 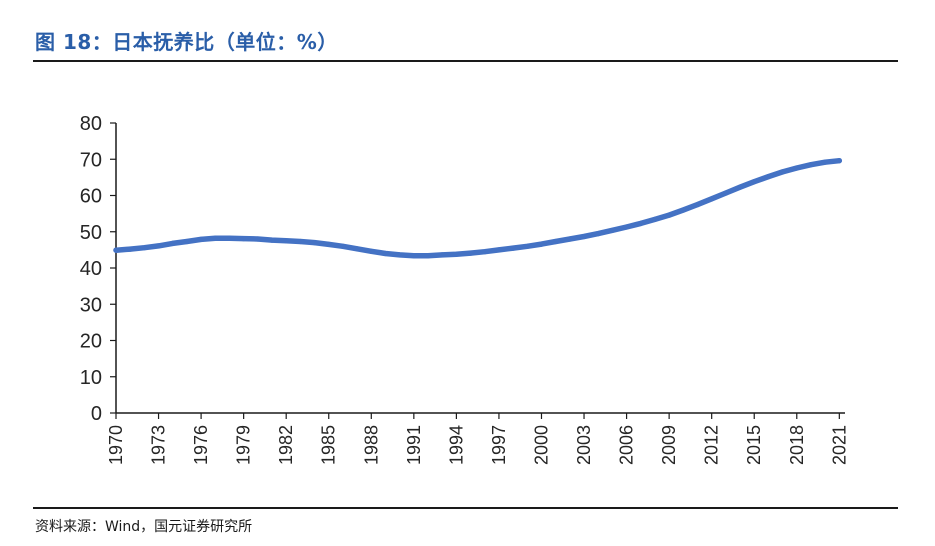 What do you see at coordinates (91, 160) in the screenshot?
I see `y-tick-label: 70` at bounding box center [91, 160].